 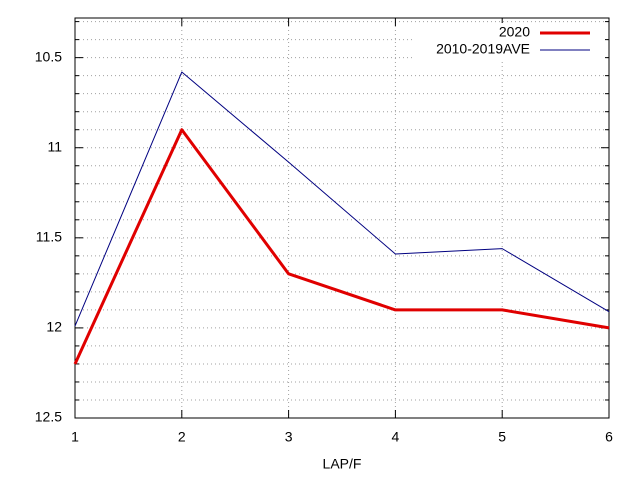 I want to click on legend-box, so click(x=510, y=42).